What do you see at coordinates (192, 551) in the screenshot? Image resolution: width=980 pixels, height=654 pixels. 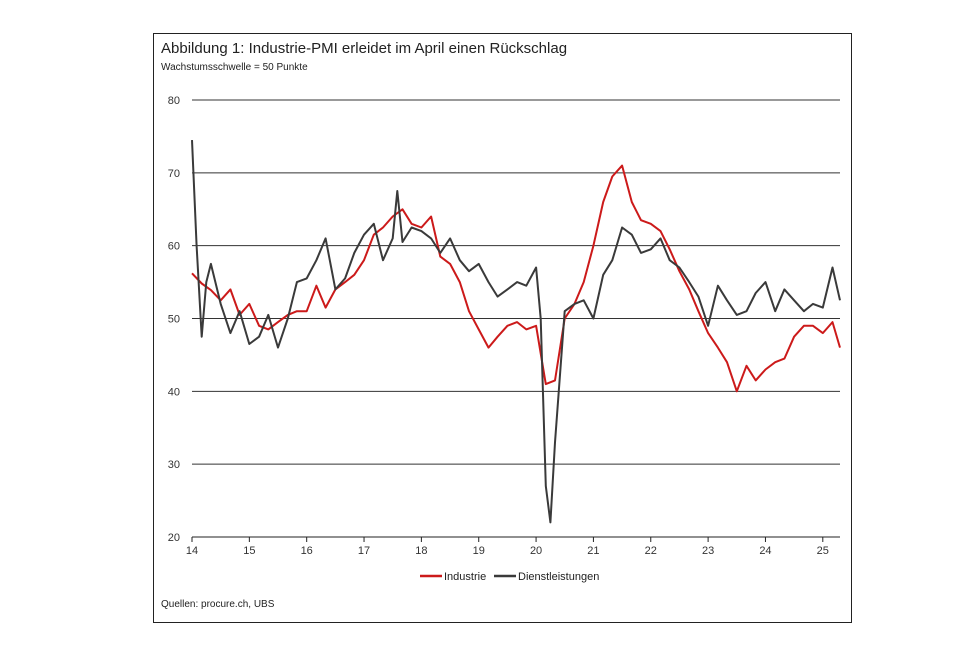 I see `x-tick-label: 14` at bounding box center [192, 551].